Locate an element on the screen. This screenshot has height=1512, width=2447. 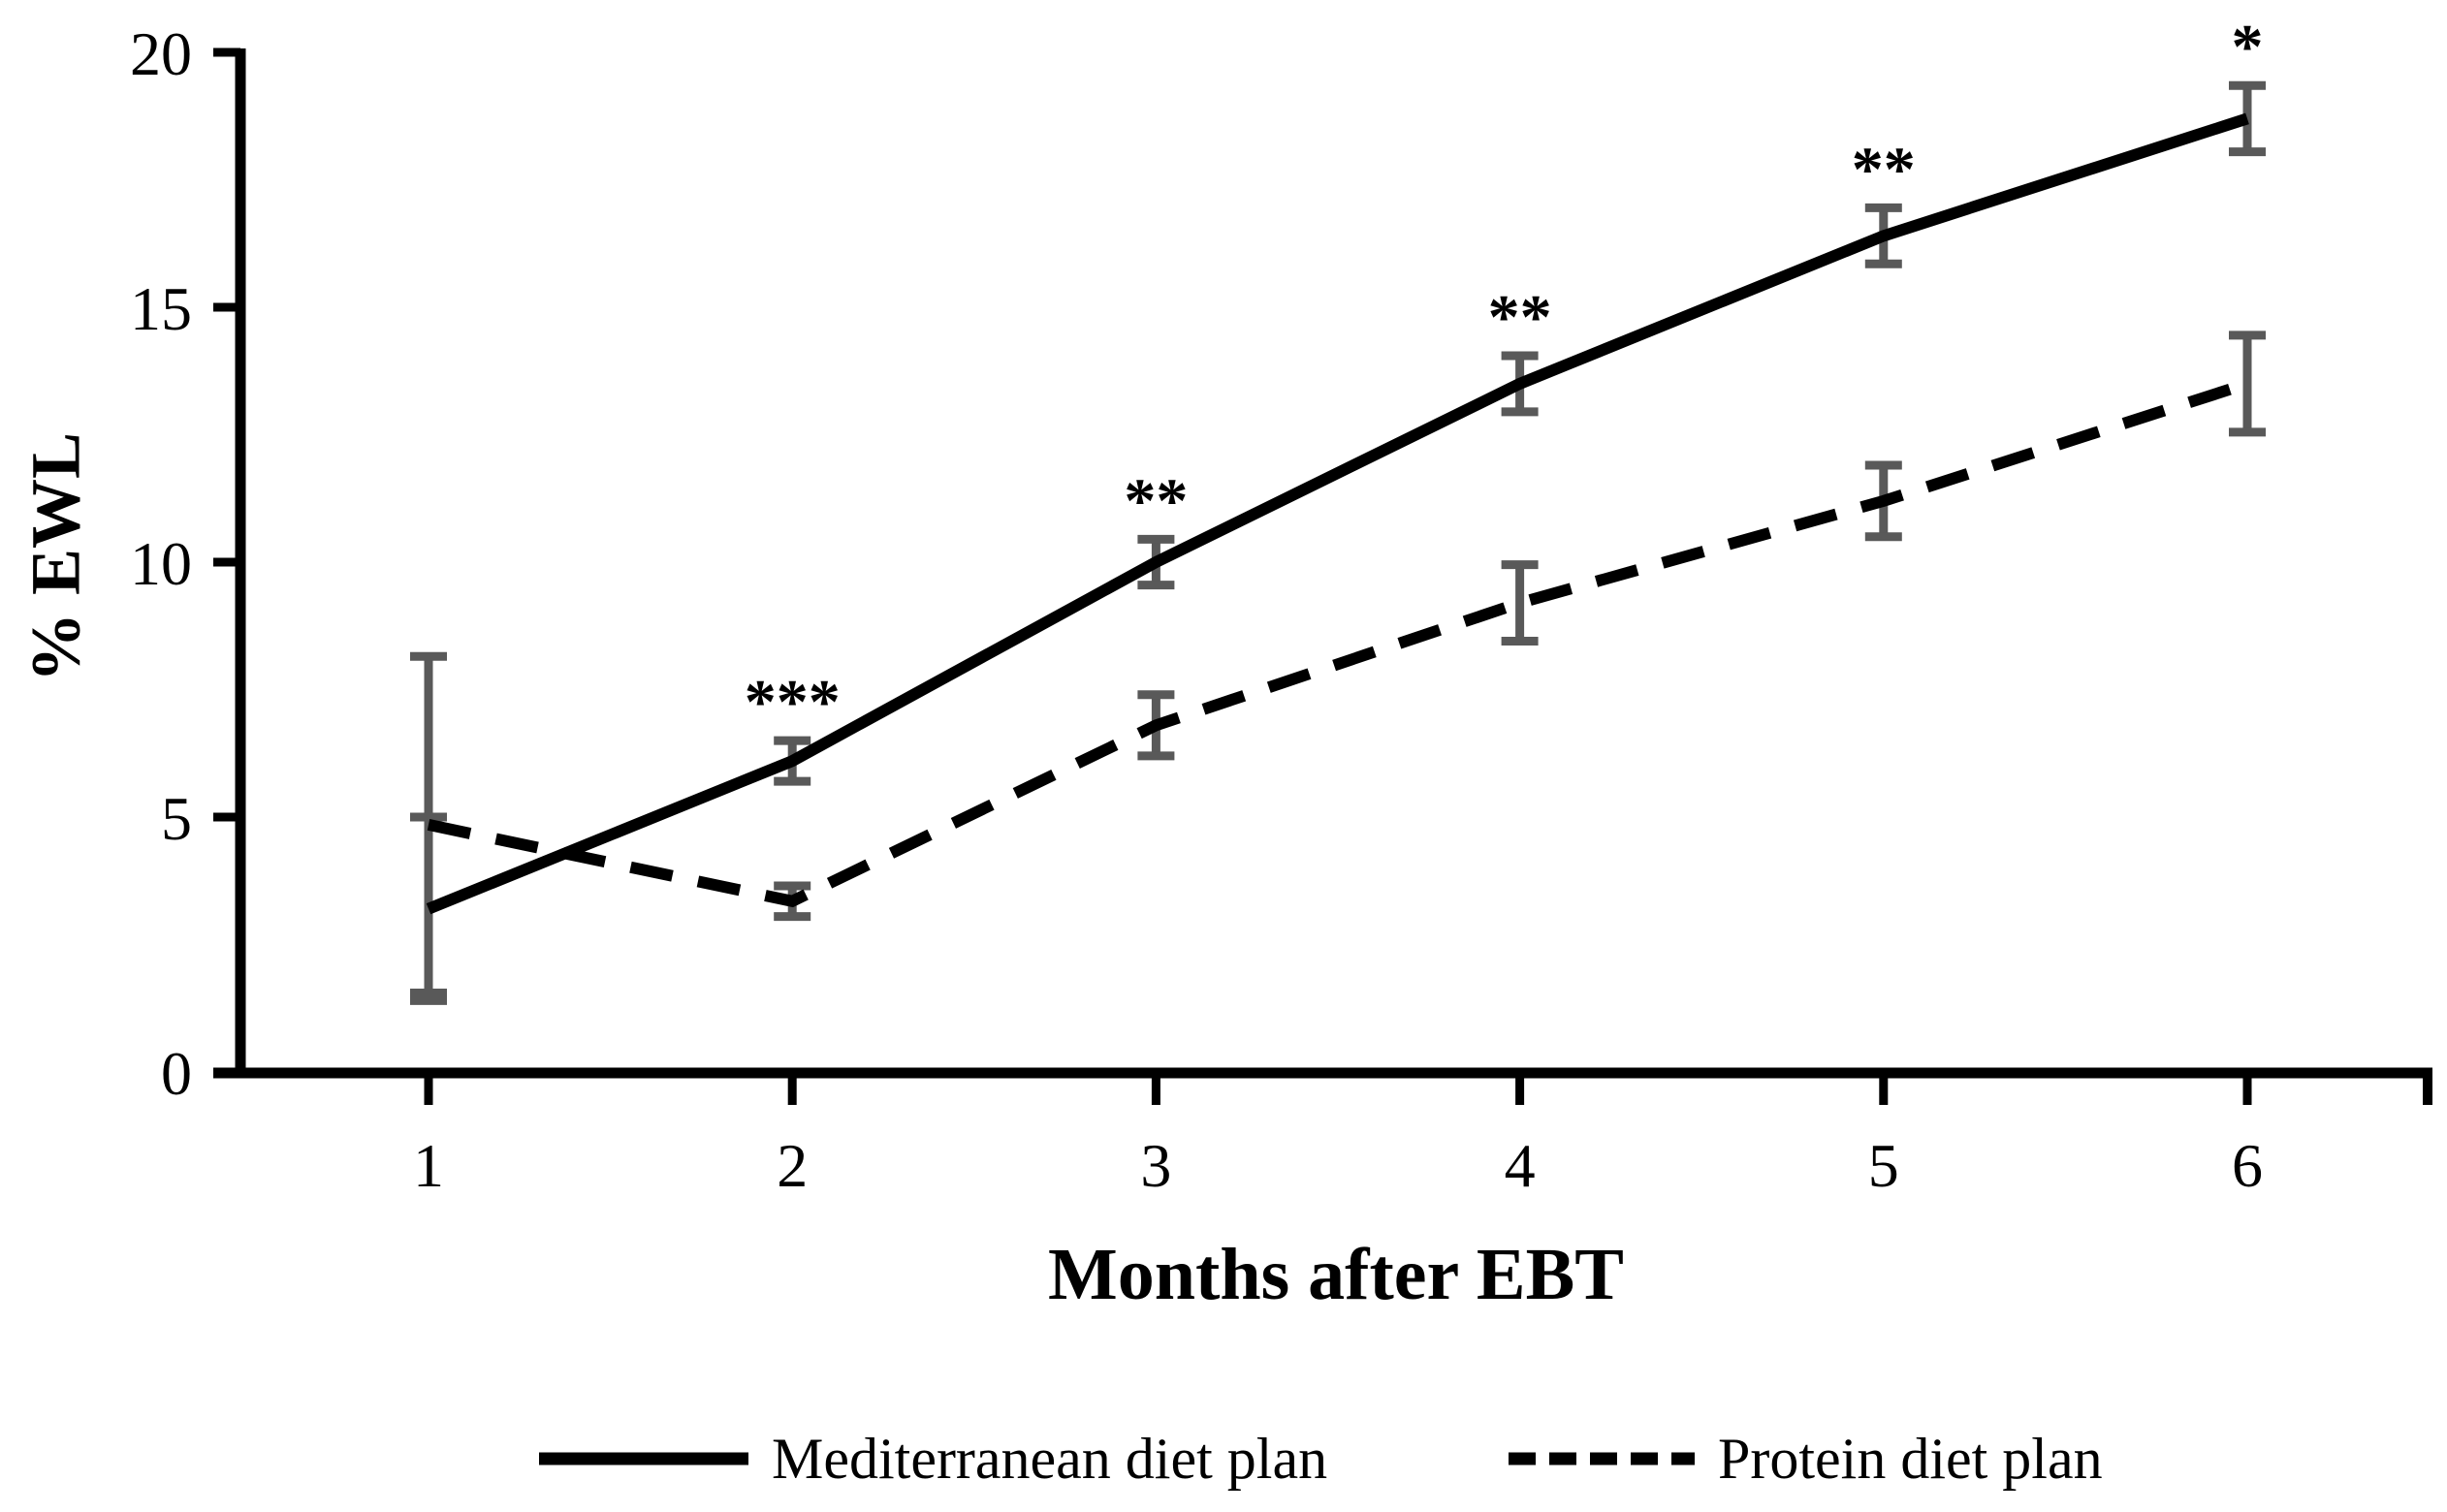
x-tick-label-4: 4 is located at coordinates (1520, 1166).